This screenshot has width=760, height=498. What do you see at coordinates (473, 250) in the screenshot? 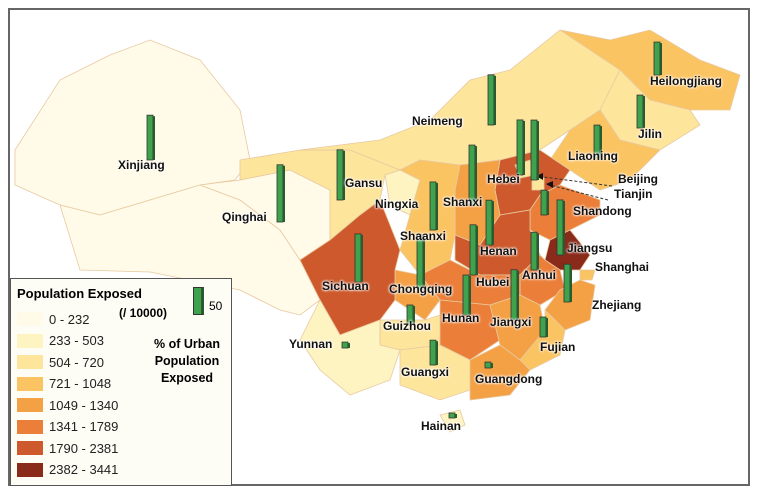
I see `bar-jiangxi` at bounding box center [473, 250].